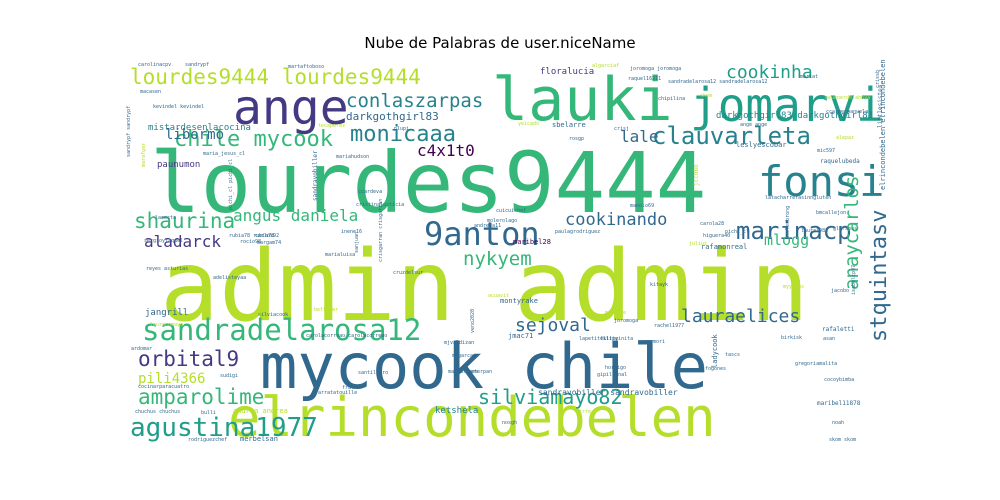 This screenshot has height=500, width=1000. Describe the element at coordinates (484, 366) in the screenshot. I see `word-mycook-chile: mycook chile` at that location.